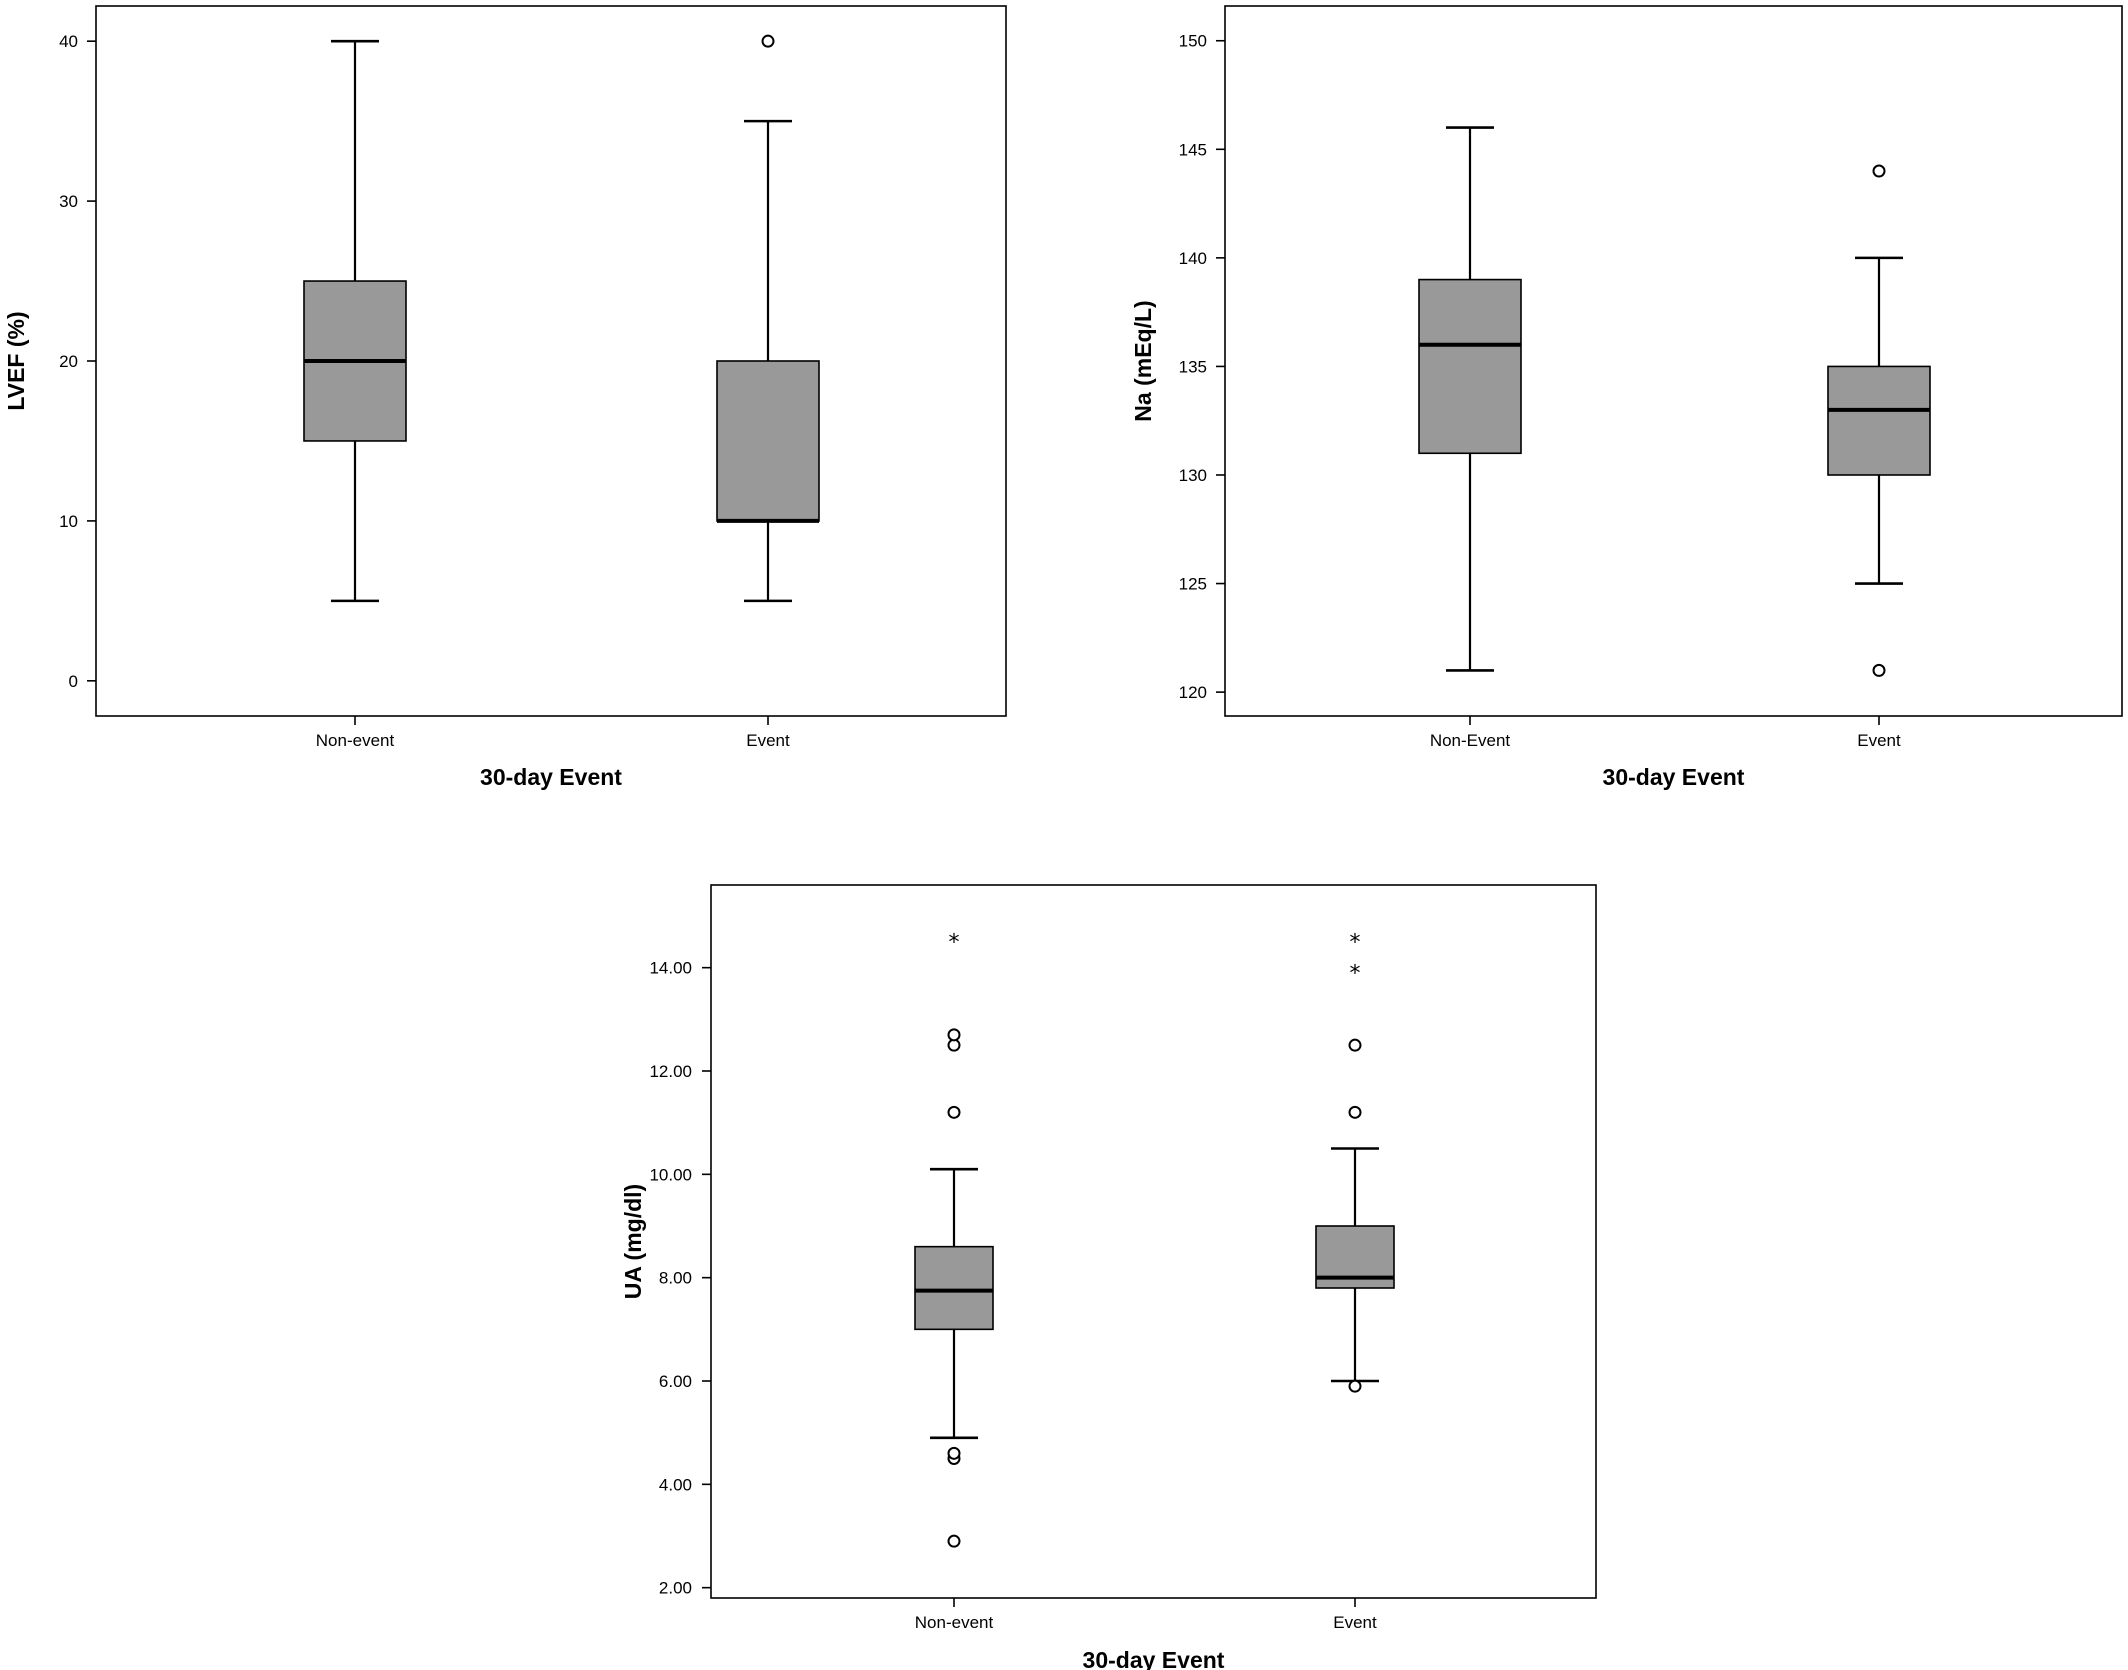 The image size is (2128, 1670). What do you see at coordinates (68, 41) in the screenshot?
I see `y-tick-label: 40` at bounding box center [68, 41].